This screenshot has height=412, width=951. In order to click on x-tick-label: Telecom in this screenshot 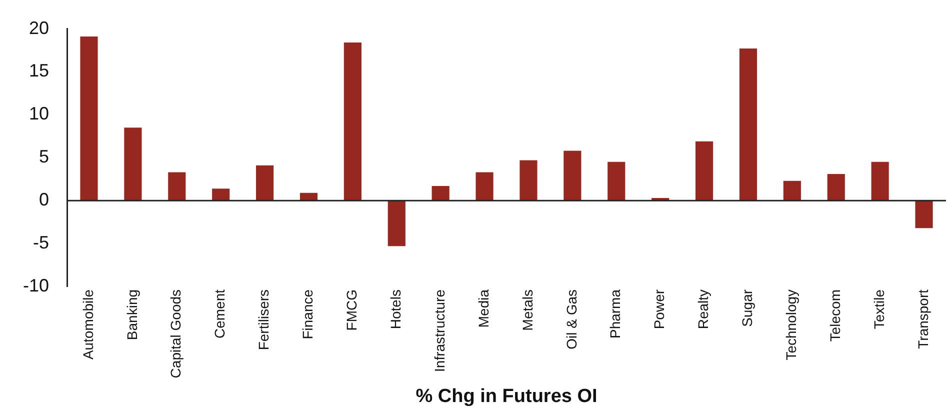, I will do `click(834, 315)`.